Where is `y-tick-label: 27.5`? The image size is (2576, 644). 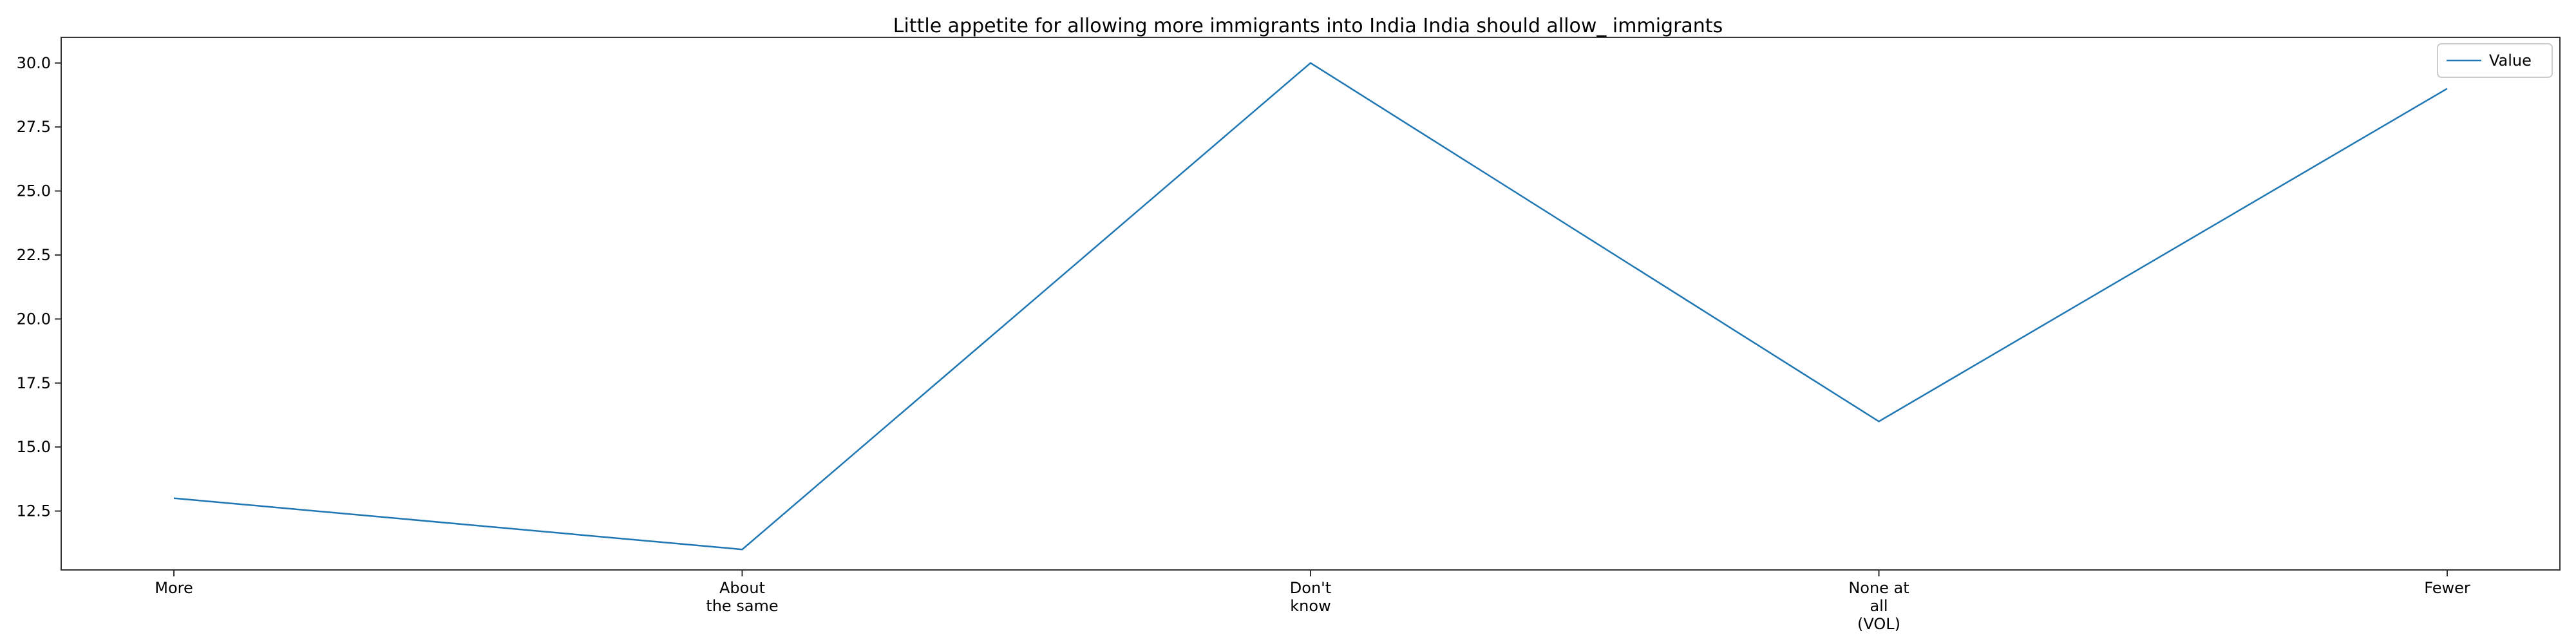
y-tick-label: 27.5 is located at coordinates (34, 127).